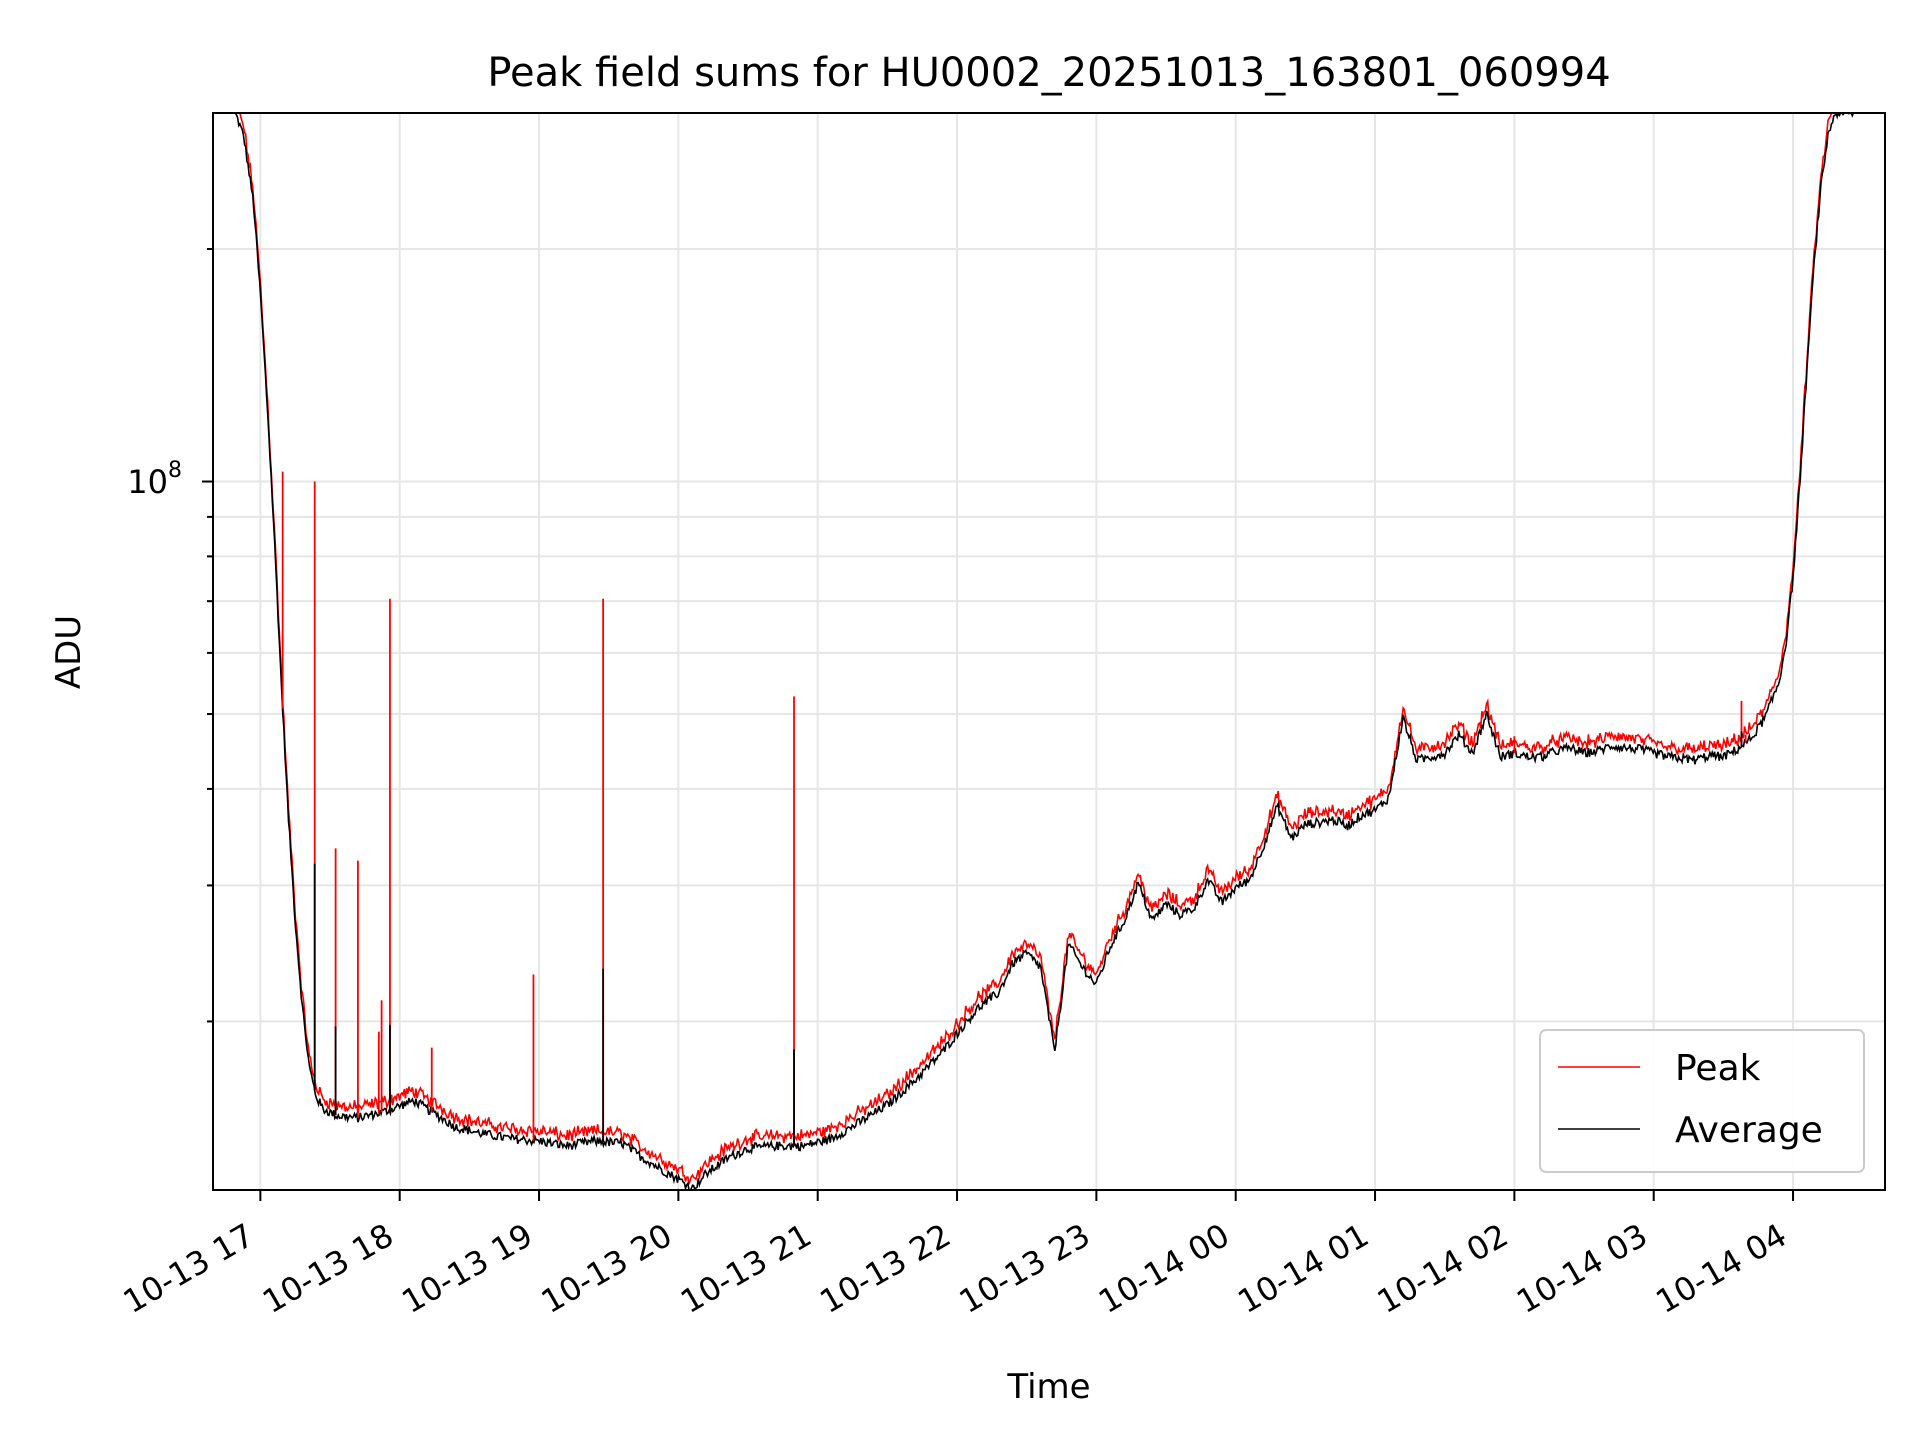 Image resolution: width=1920 pixels, height=1440 pixels. I want to click on y-axis-label: ADU, so click(69, 652).